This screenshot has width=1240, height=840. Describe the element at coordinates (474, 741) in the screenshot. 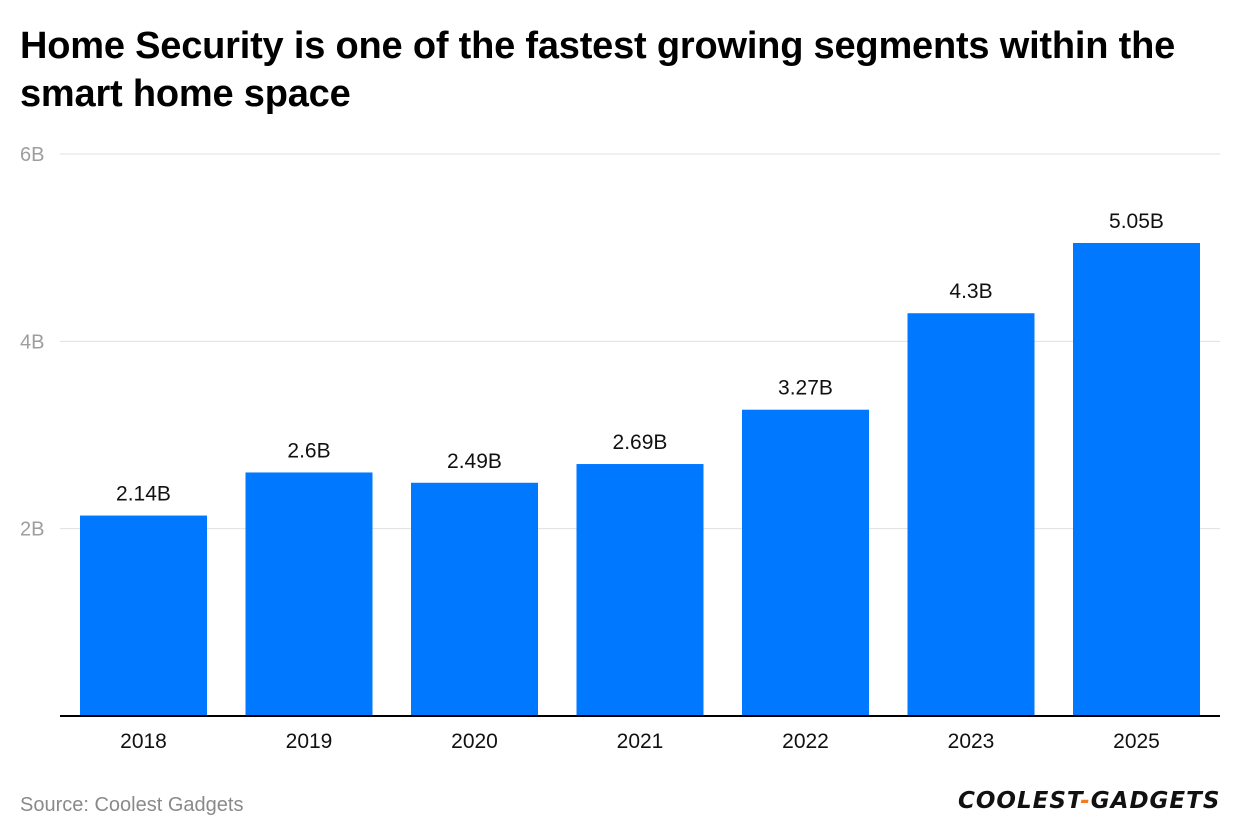

I see `x-tick-label-2020: 2020` at that location.